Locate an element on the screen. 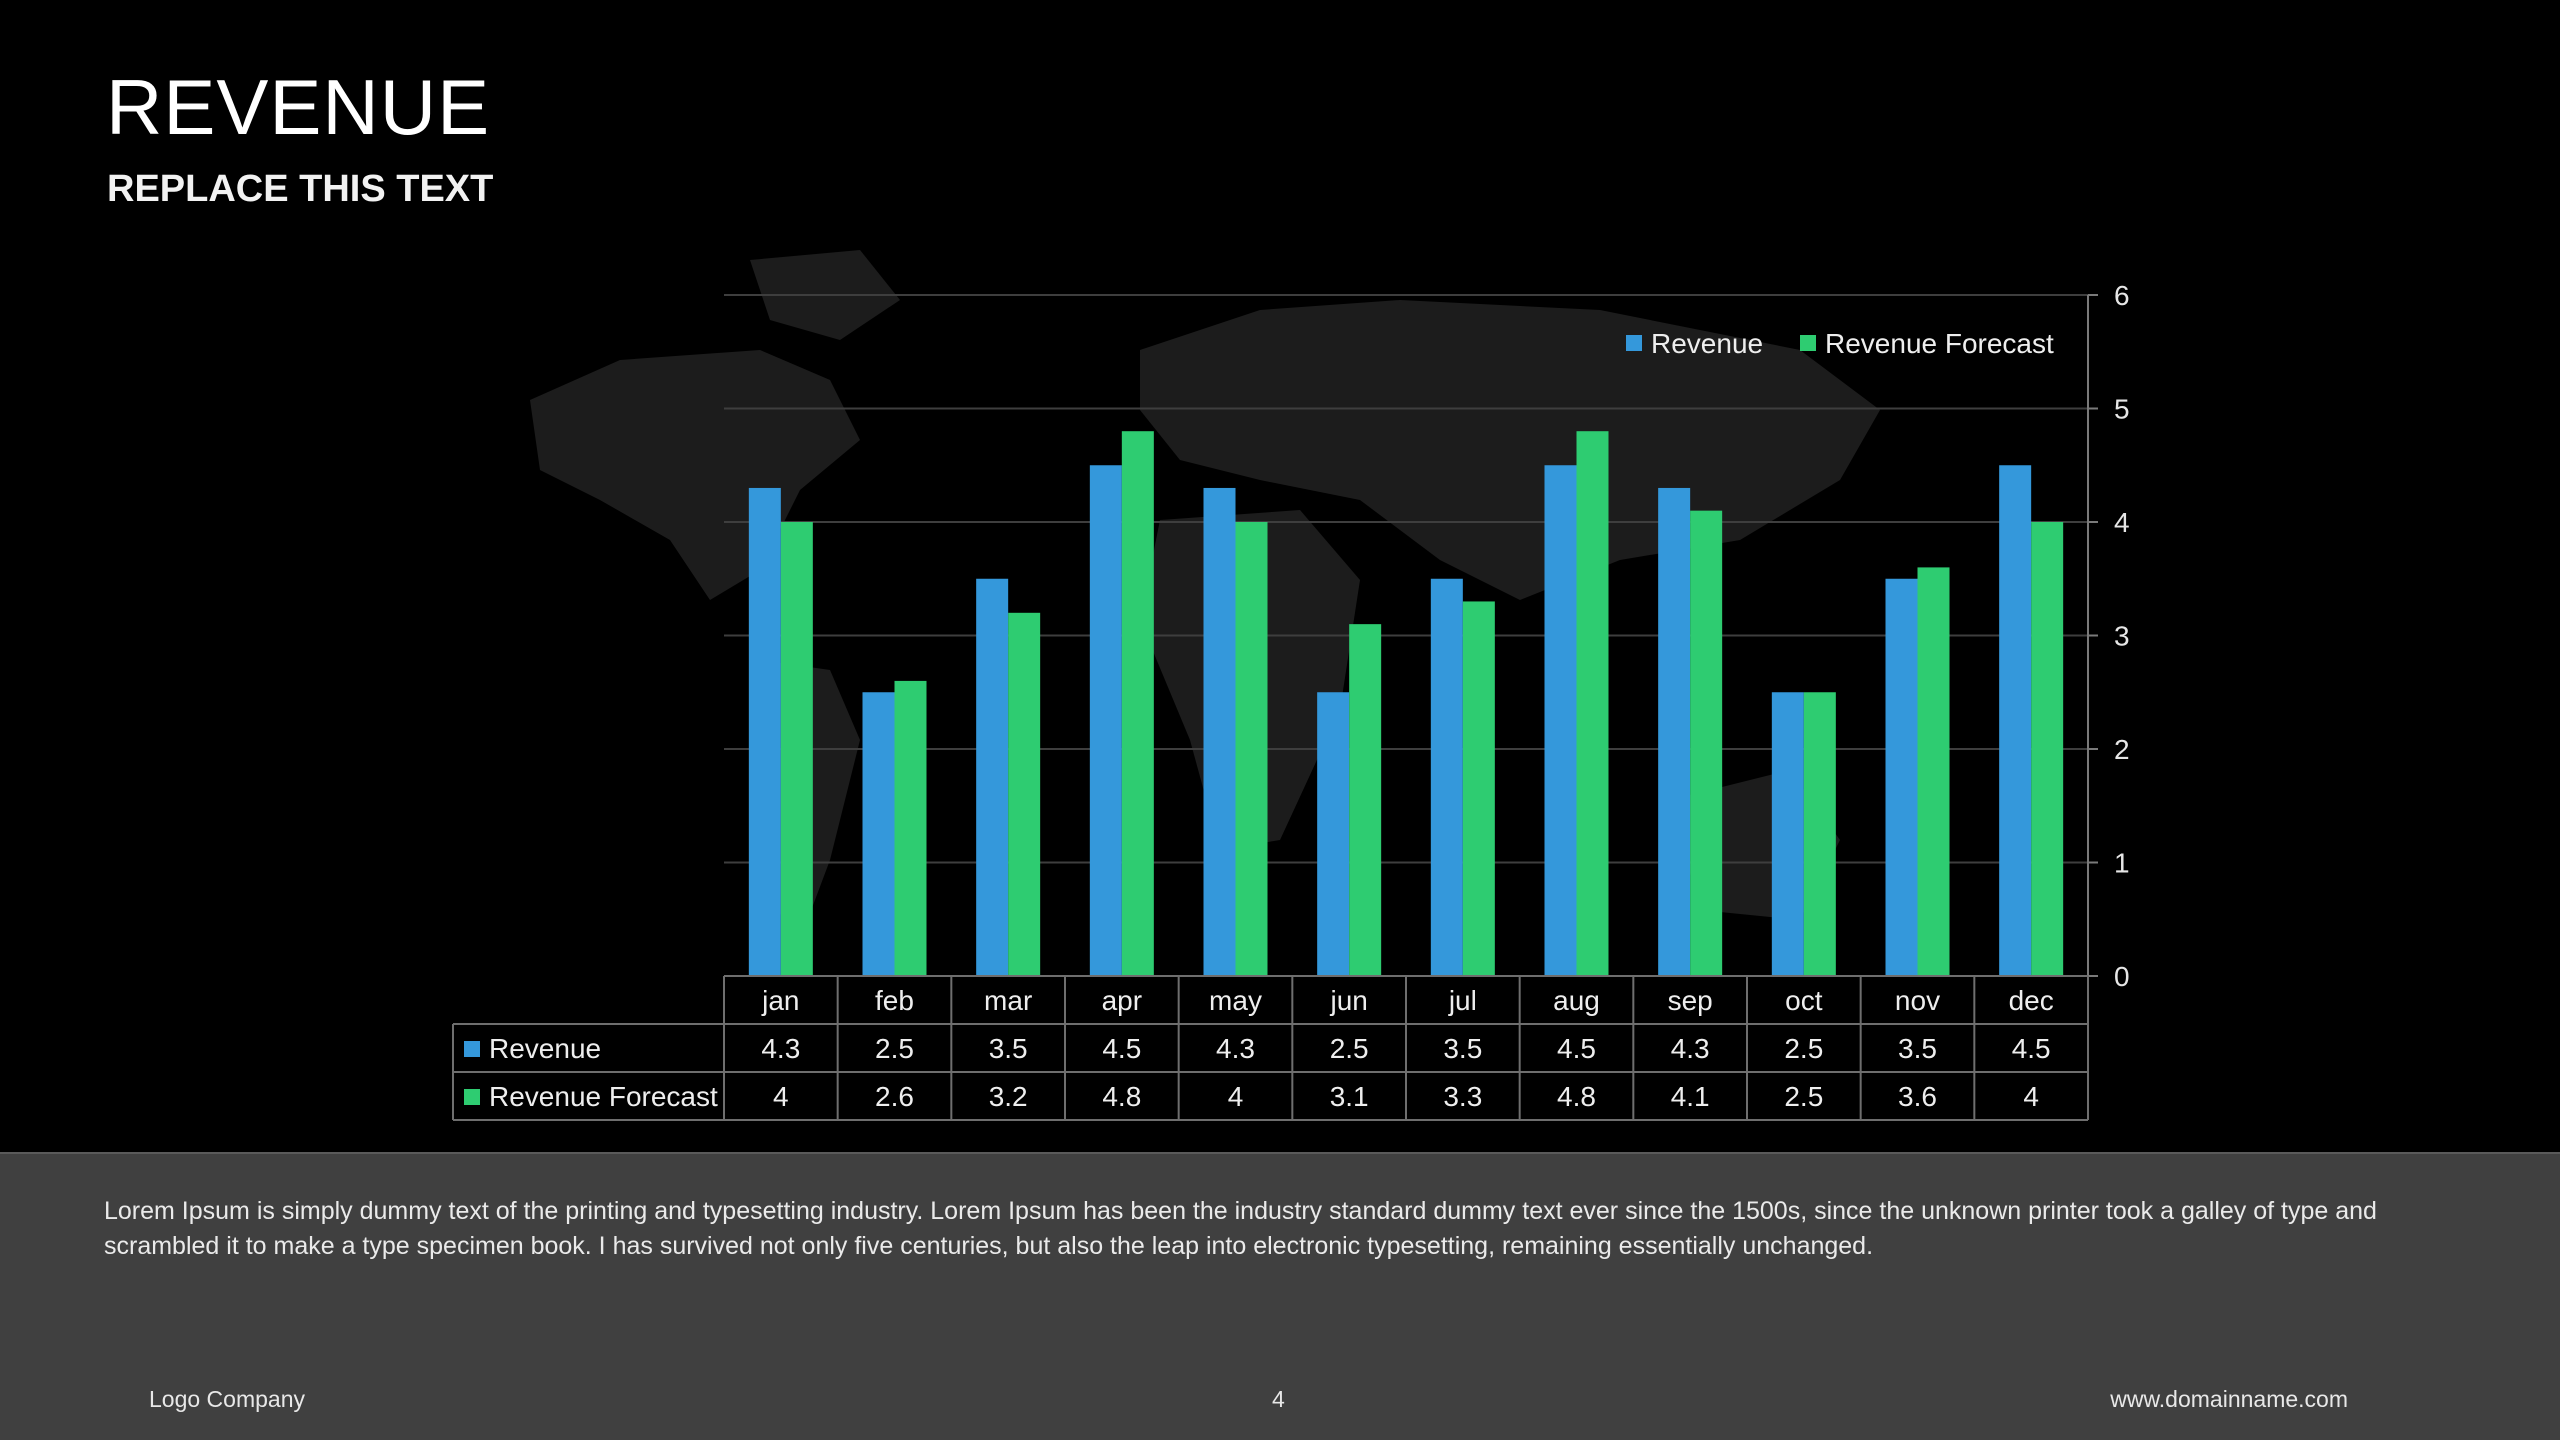 This screenshot has width=2560, height=1440. x-tick-label: nov is located at coordinates (1917, 1000).